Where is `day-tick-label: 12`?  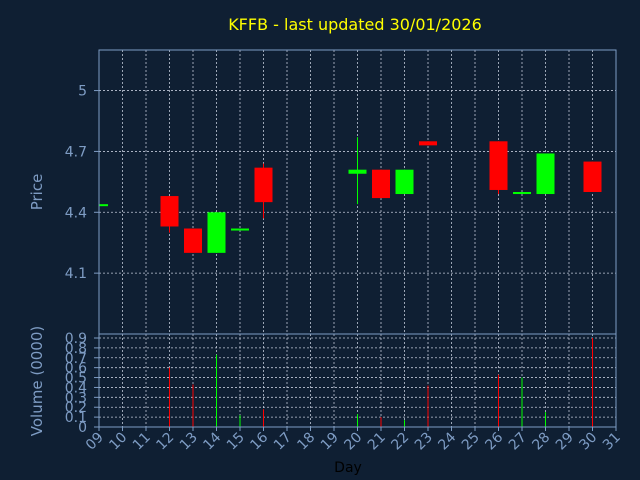 day-tick-label: 12 is located at coordinates (165, 442).